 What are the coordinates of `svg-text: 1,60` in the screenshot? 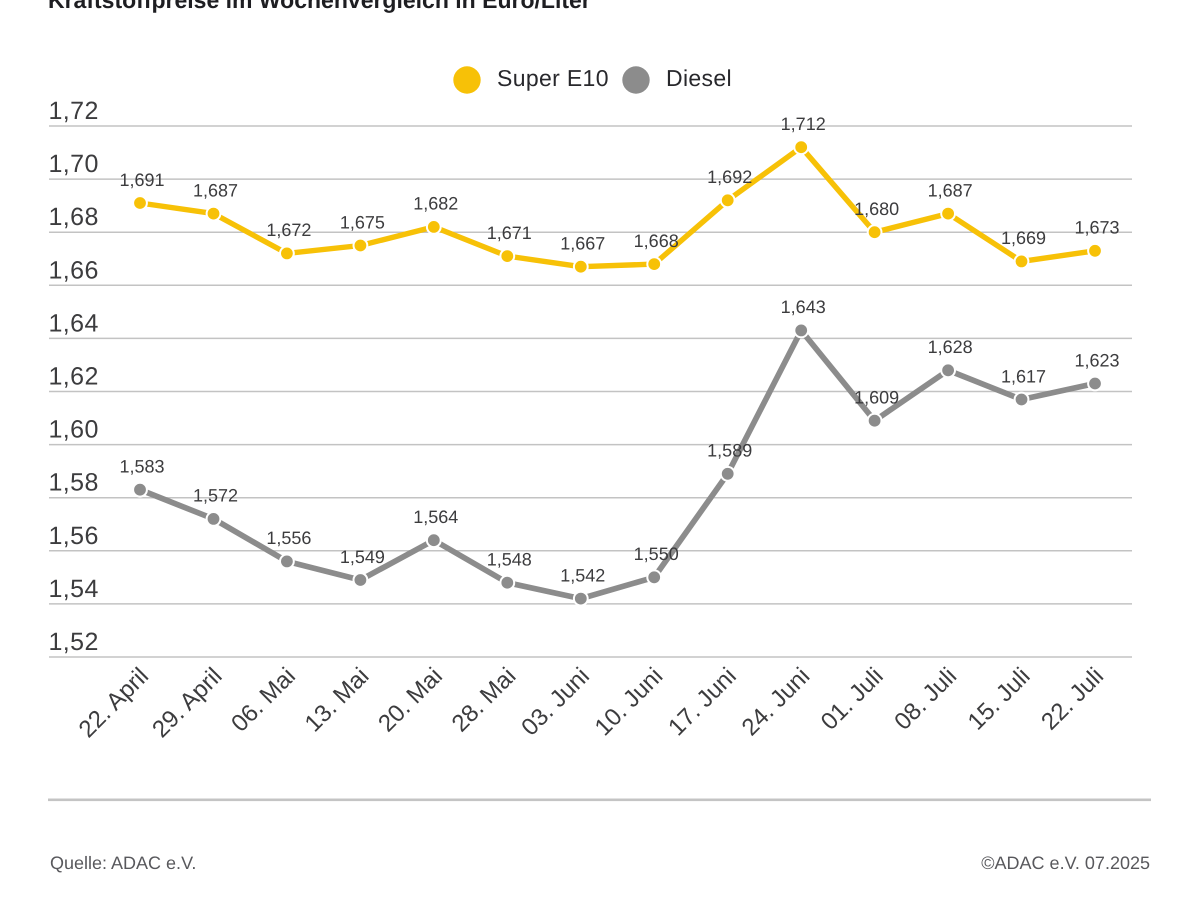 It's located at (74, 430).